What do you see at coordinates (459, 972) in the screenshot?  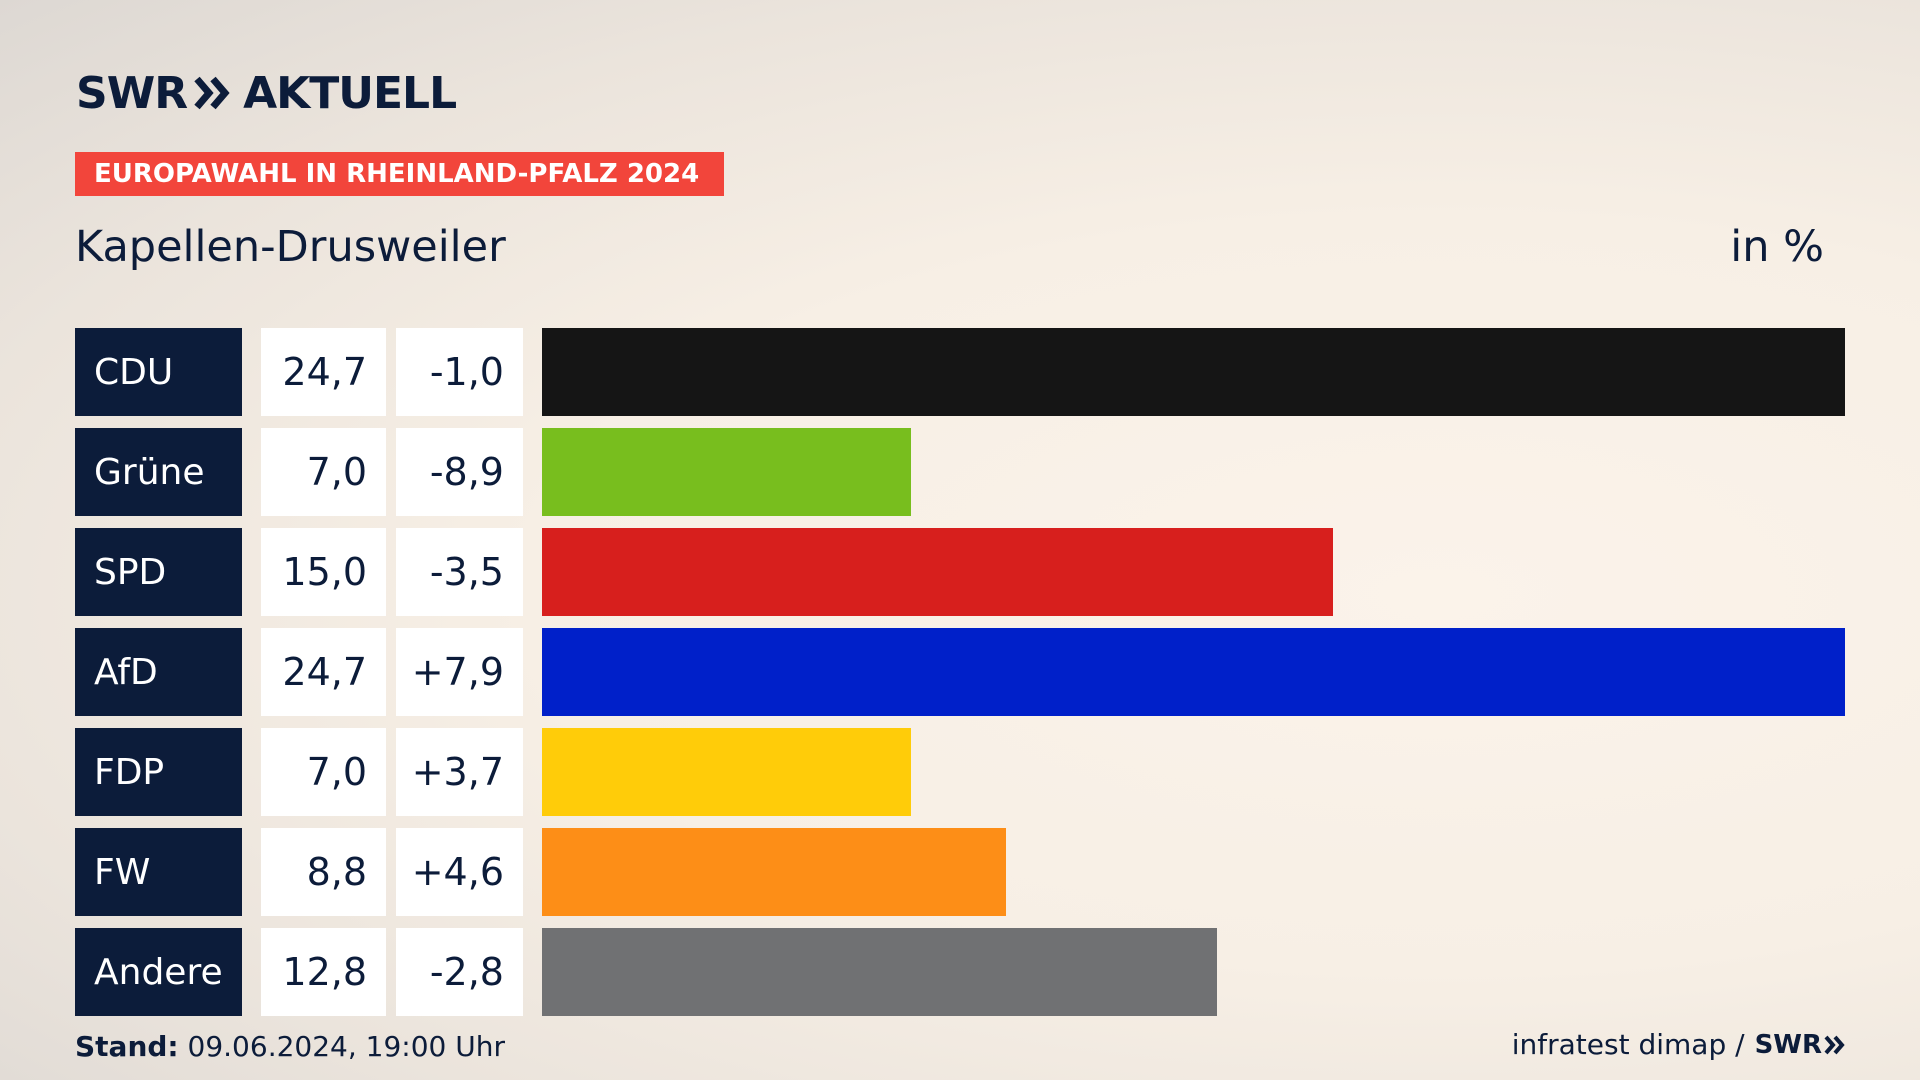 I see `change-label: -2,8` at bounding box center [459, 972].